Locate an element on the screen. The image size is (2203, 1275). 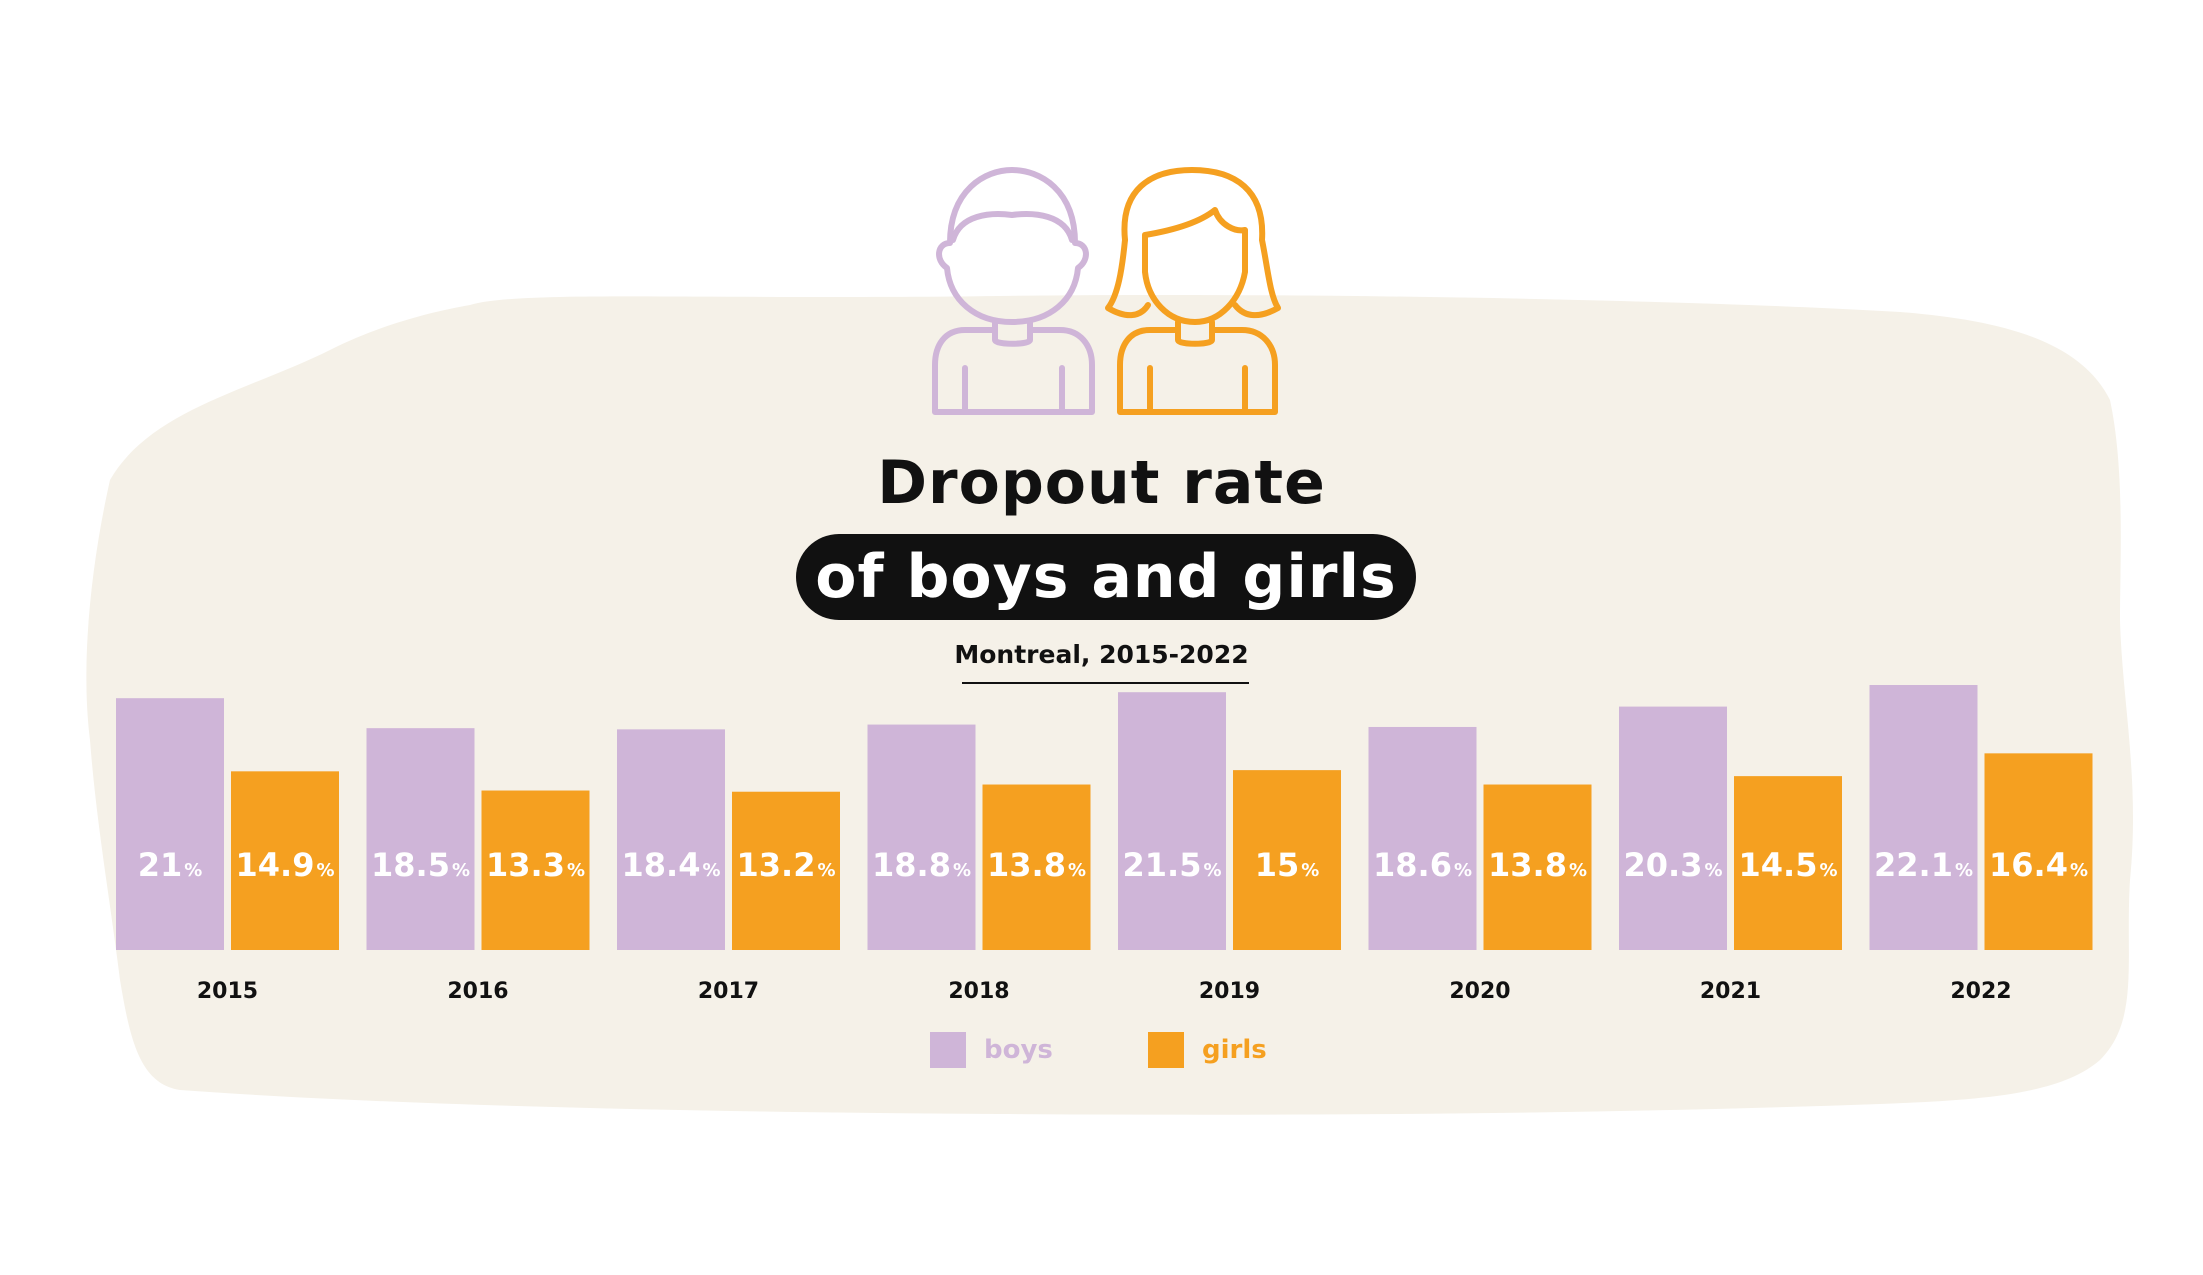
bar-boys-2018 is located at coordinates (921, 837).